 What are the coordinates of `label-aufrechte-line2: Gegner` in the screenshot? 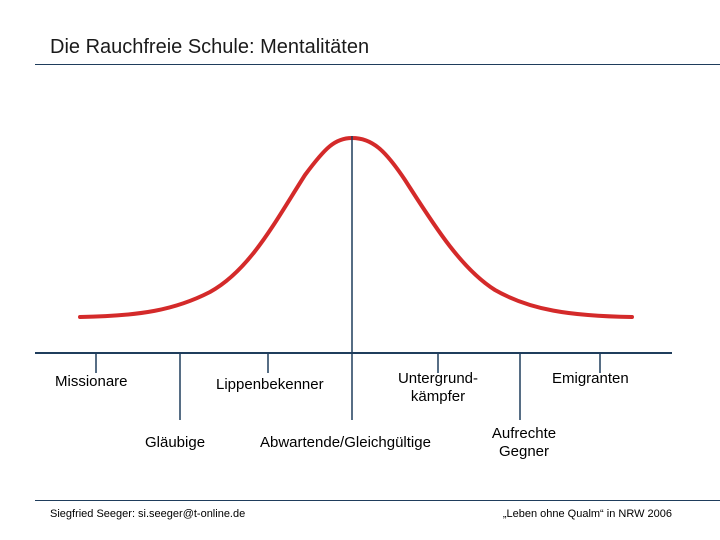 It's located at (524, 451).